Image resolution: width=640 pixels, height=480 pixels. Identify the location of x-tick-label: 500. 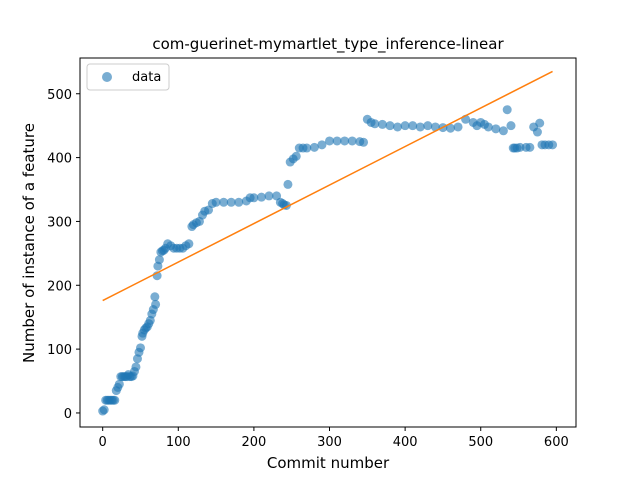
(480, 442).